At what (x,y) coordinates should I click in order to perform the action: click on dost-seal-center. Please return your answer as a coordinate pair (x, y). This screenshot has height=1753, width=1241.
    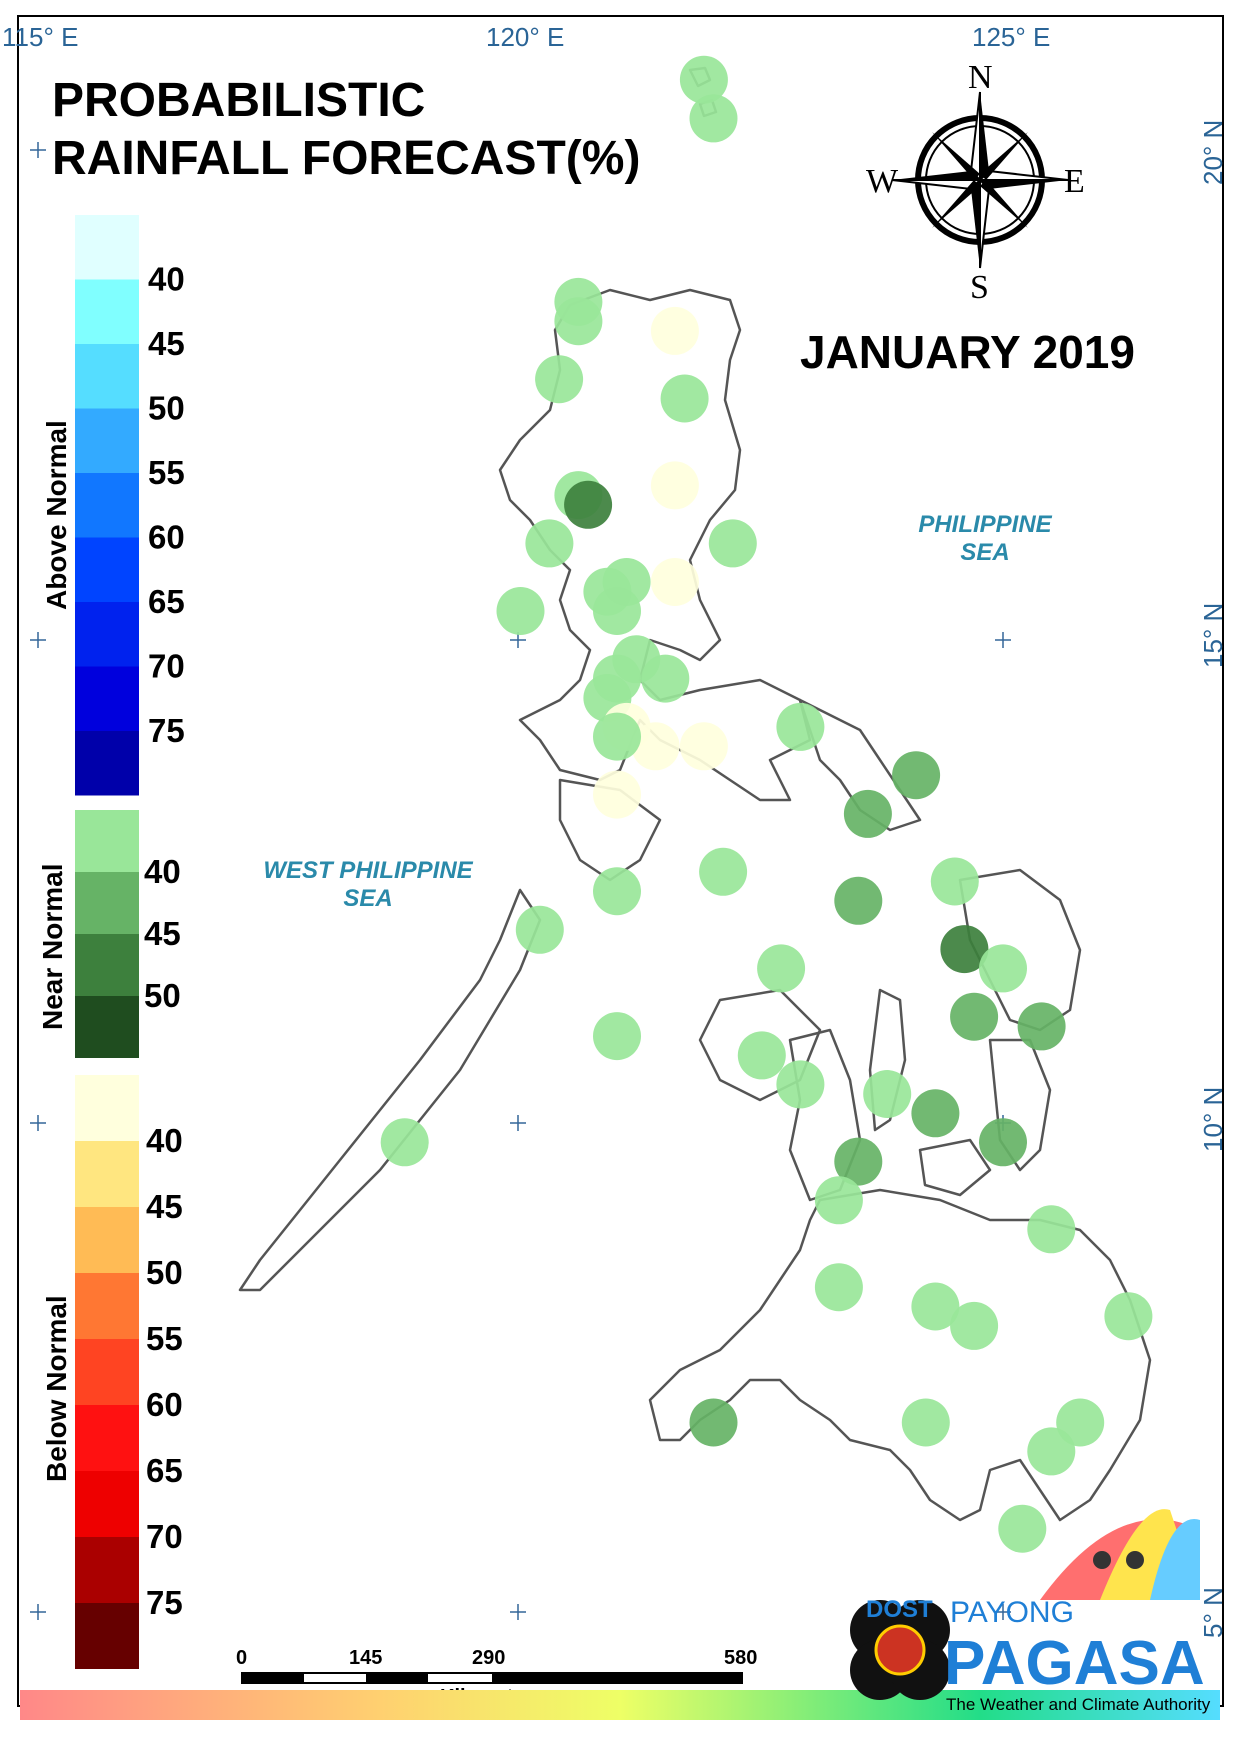
    Looking at the image, I should click on (900, 1650).